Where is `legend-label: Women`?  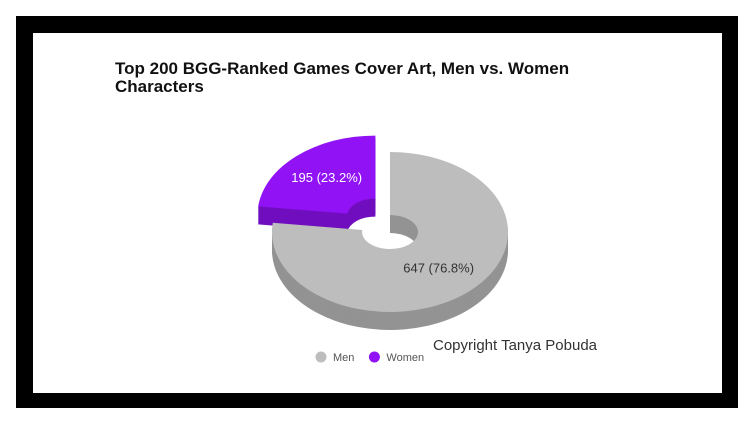
legend-label: Women is located at coordinates (405, 358).